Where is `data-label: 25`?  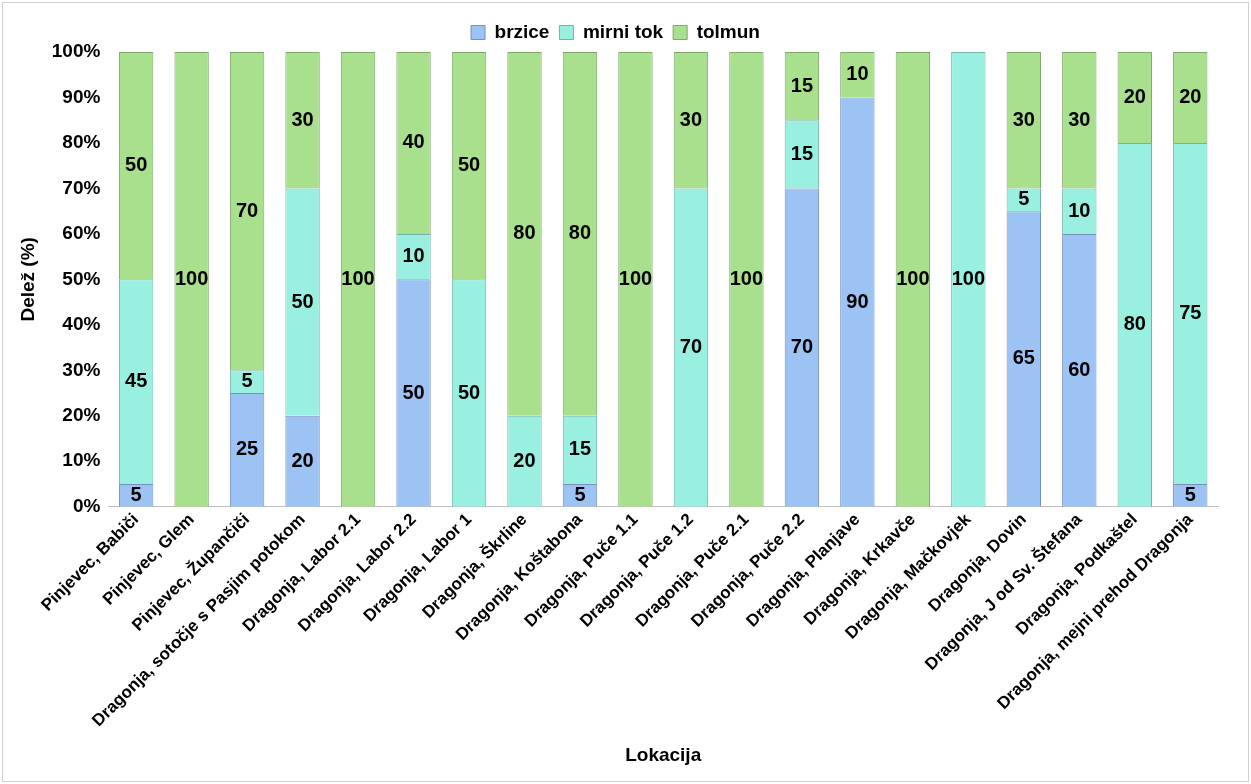 data-label: 25 is located at coordinates (247, 448).